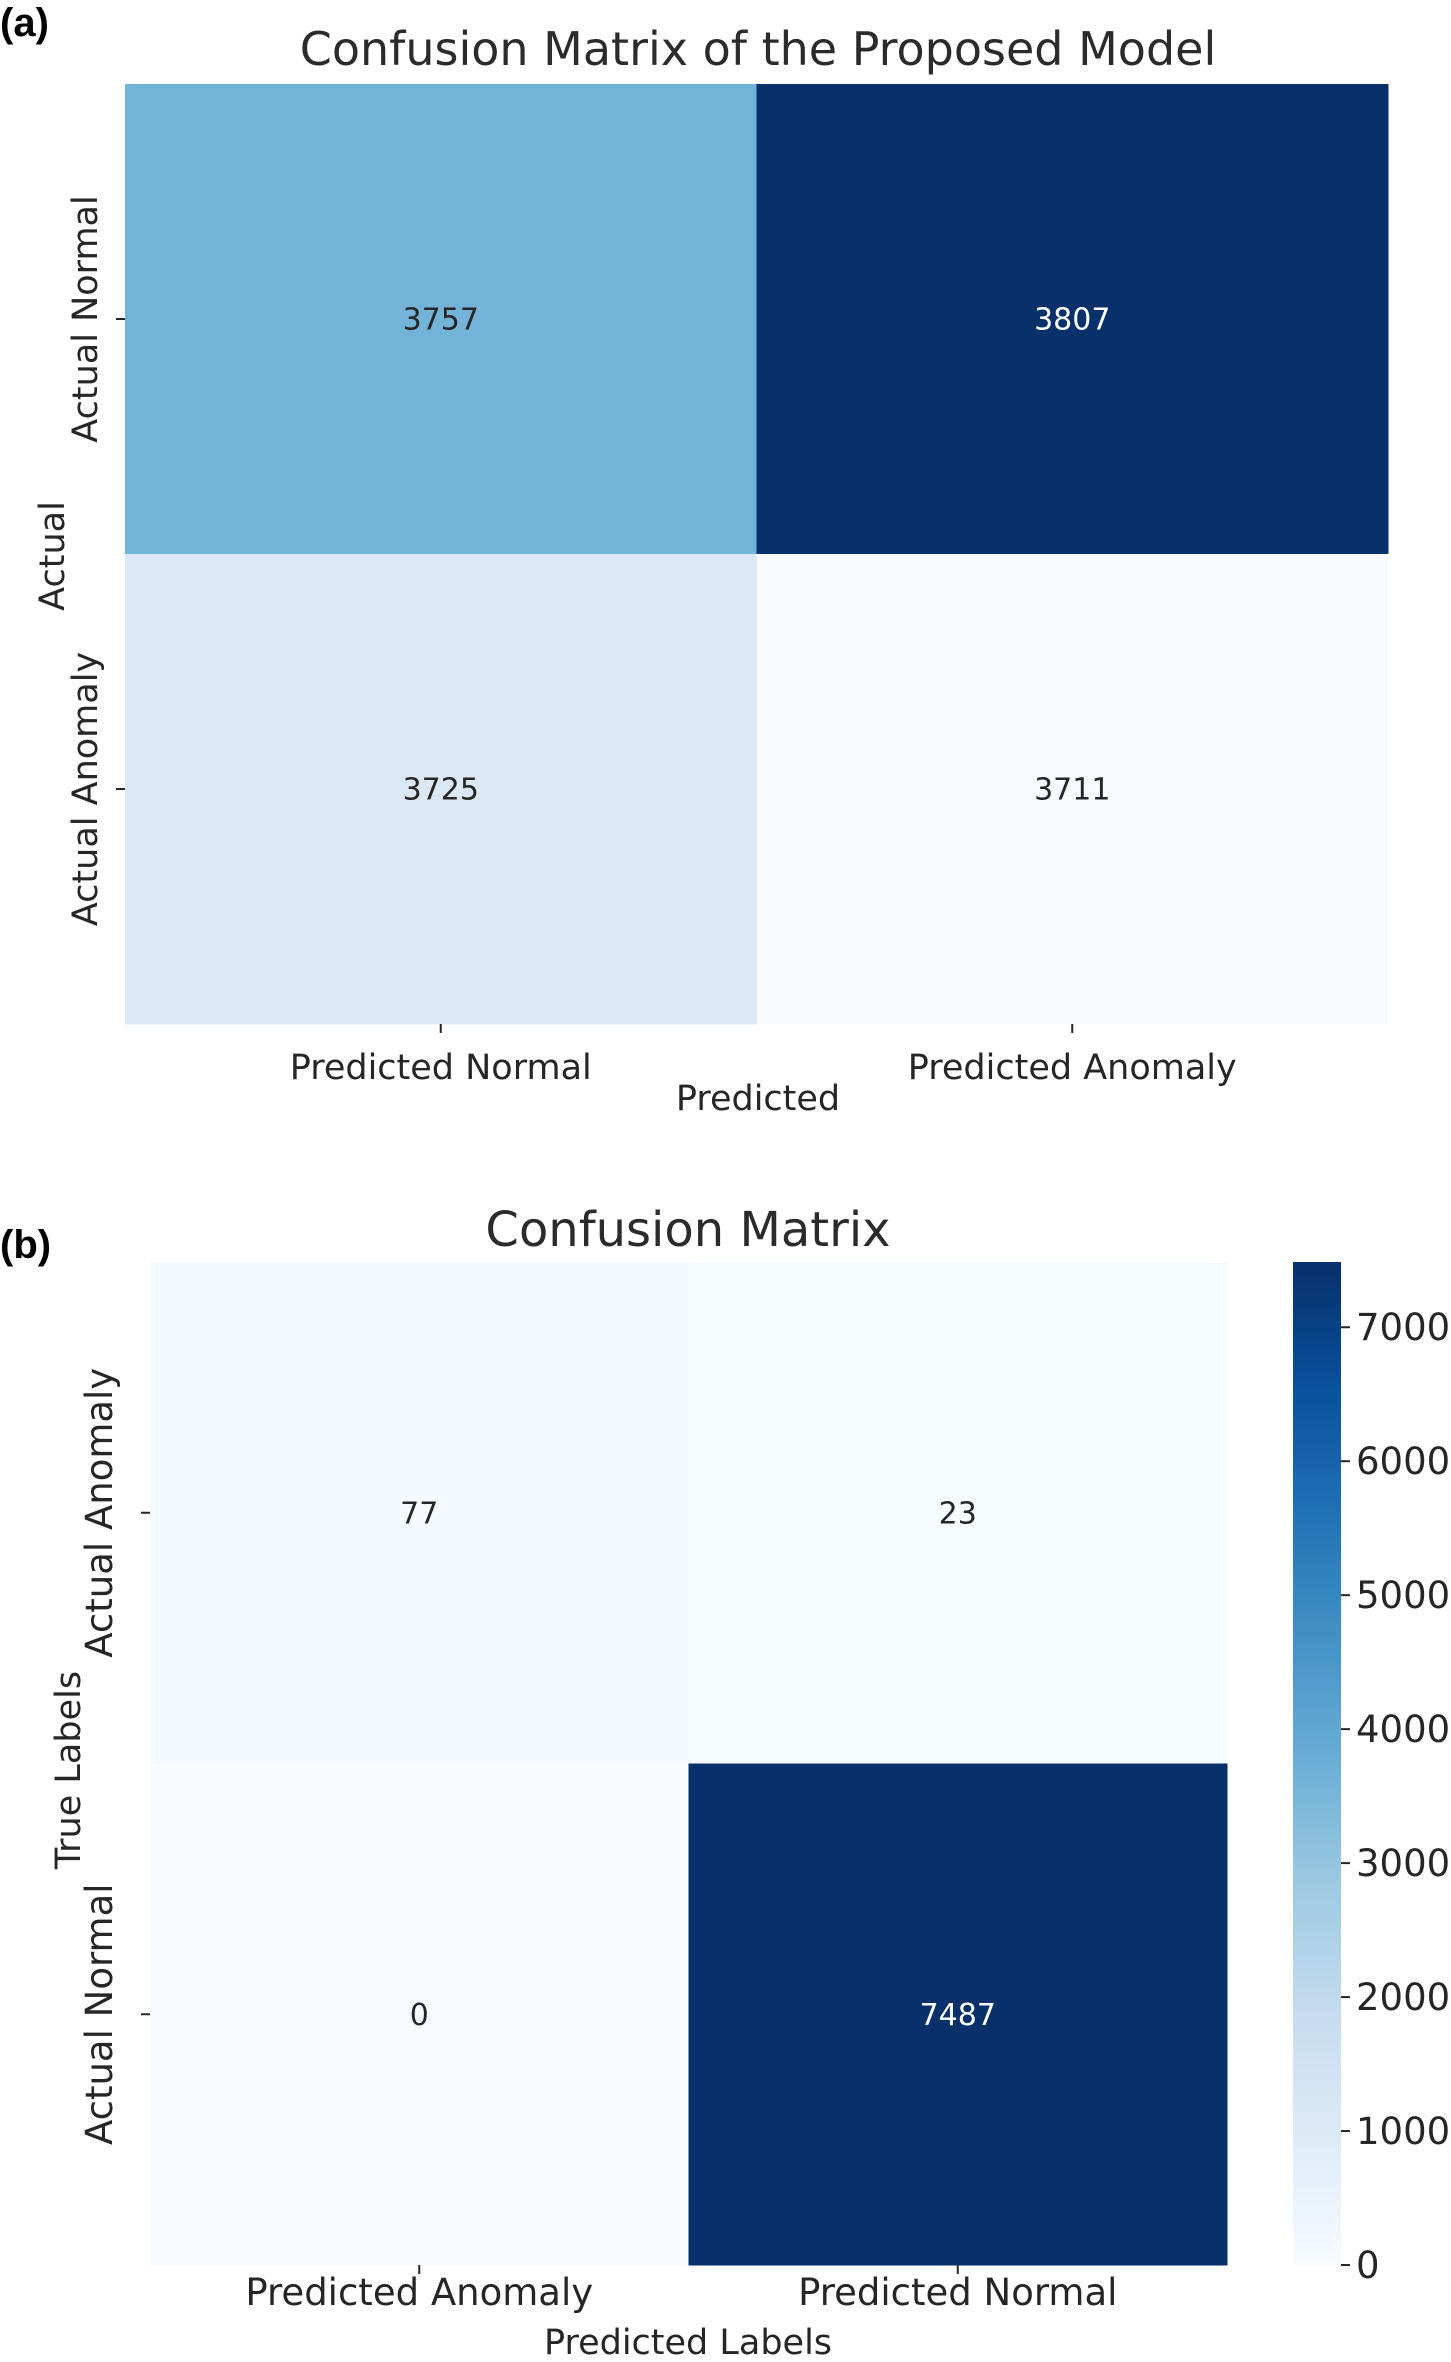 The height and width of the screenshot is (2362, 1451). Describe the element at coordinates (53, 556) in the screenshot. I see `panel-a-ylabel: Actual` at that location.